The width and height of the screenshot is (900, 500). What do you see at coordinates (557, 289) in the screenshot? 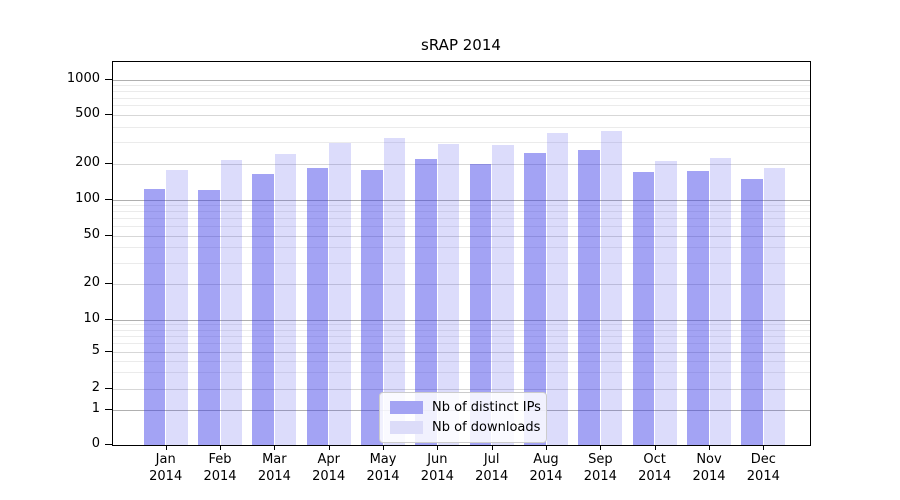
I see `bar-downloads-aug` at bounding box center [557, 289].